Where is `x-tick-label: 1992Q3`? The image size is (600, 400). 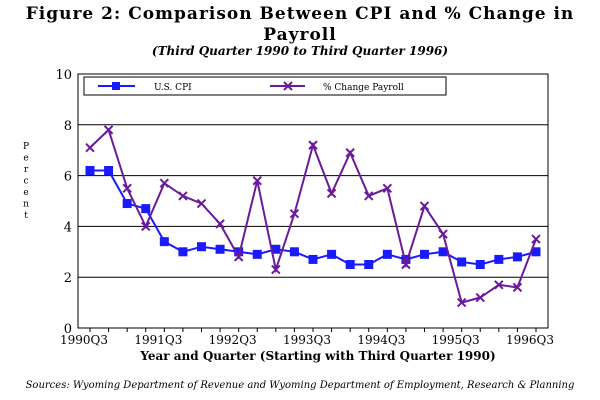
x-tick-label: 1992Q3 is located at coordinates (233, 340).